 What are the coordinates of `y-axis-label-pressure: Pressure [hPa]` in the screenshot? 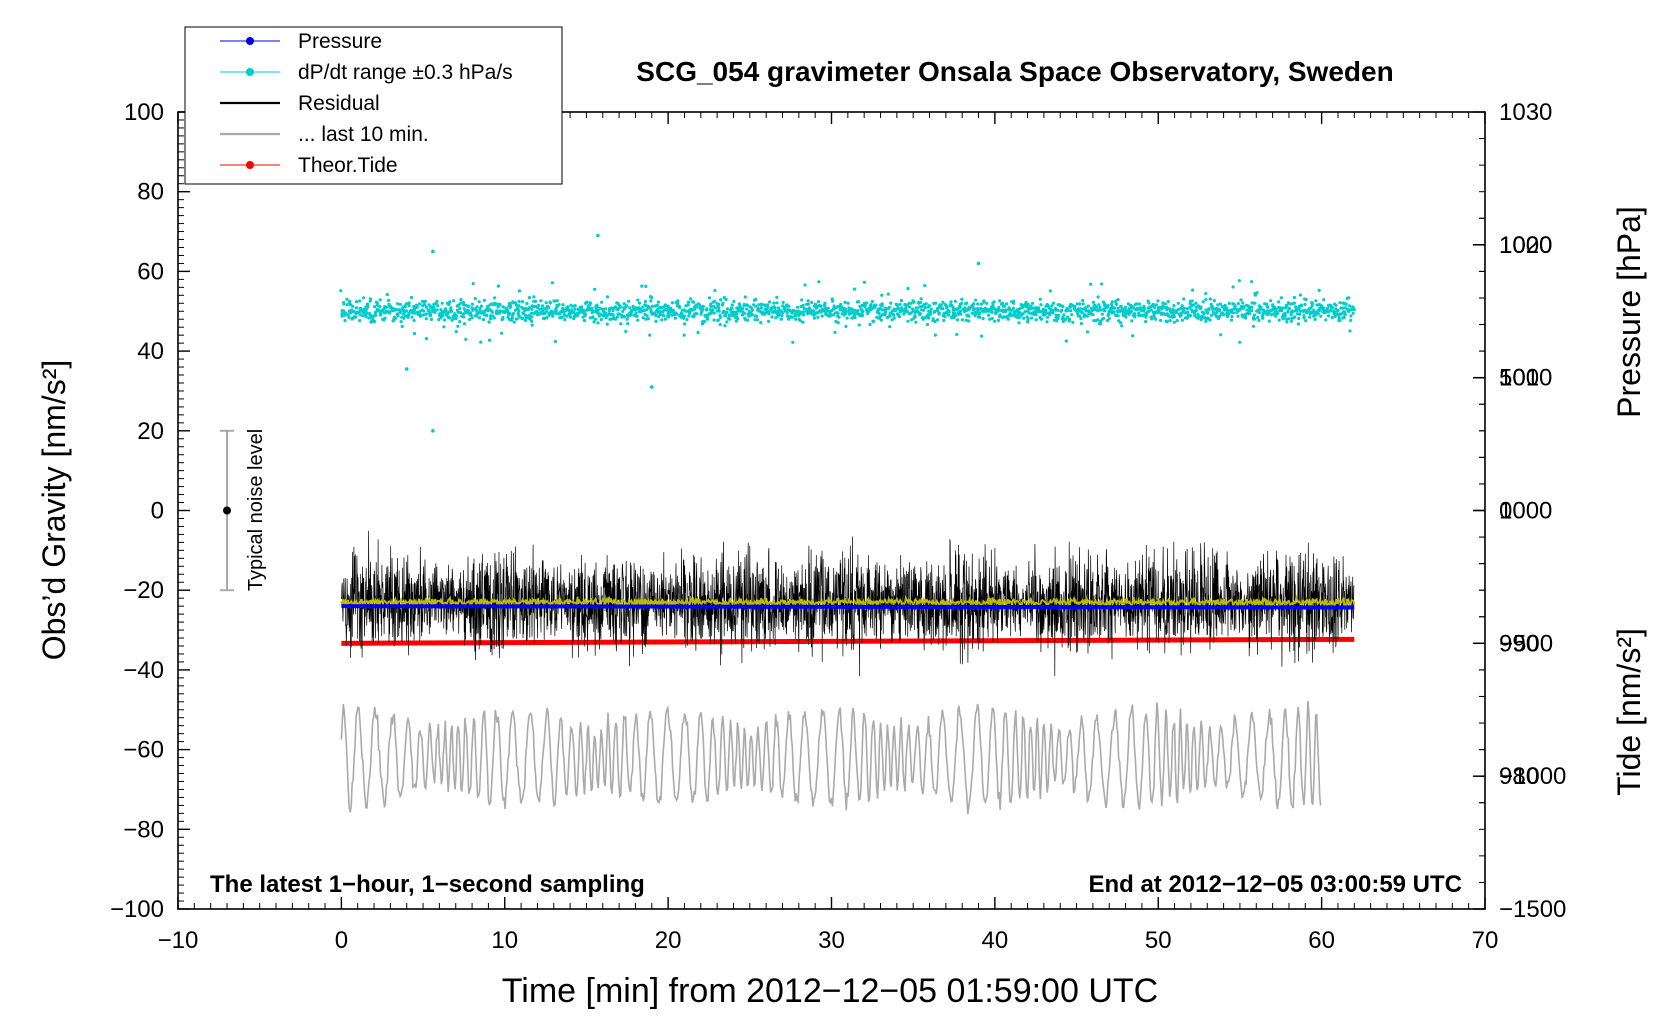 It's located at (1629, 312).